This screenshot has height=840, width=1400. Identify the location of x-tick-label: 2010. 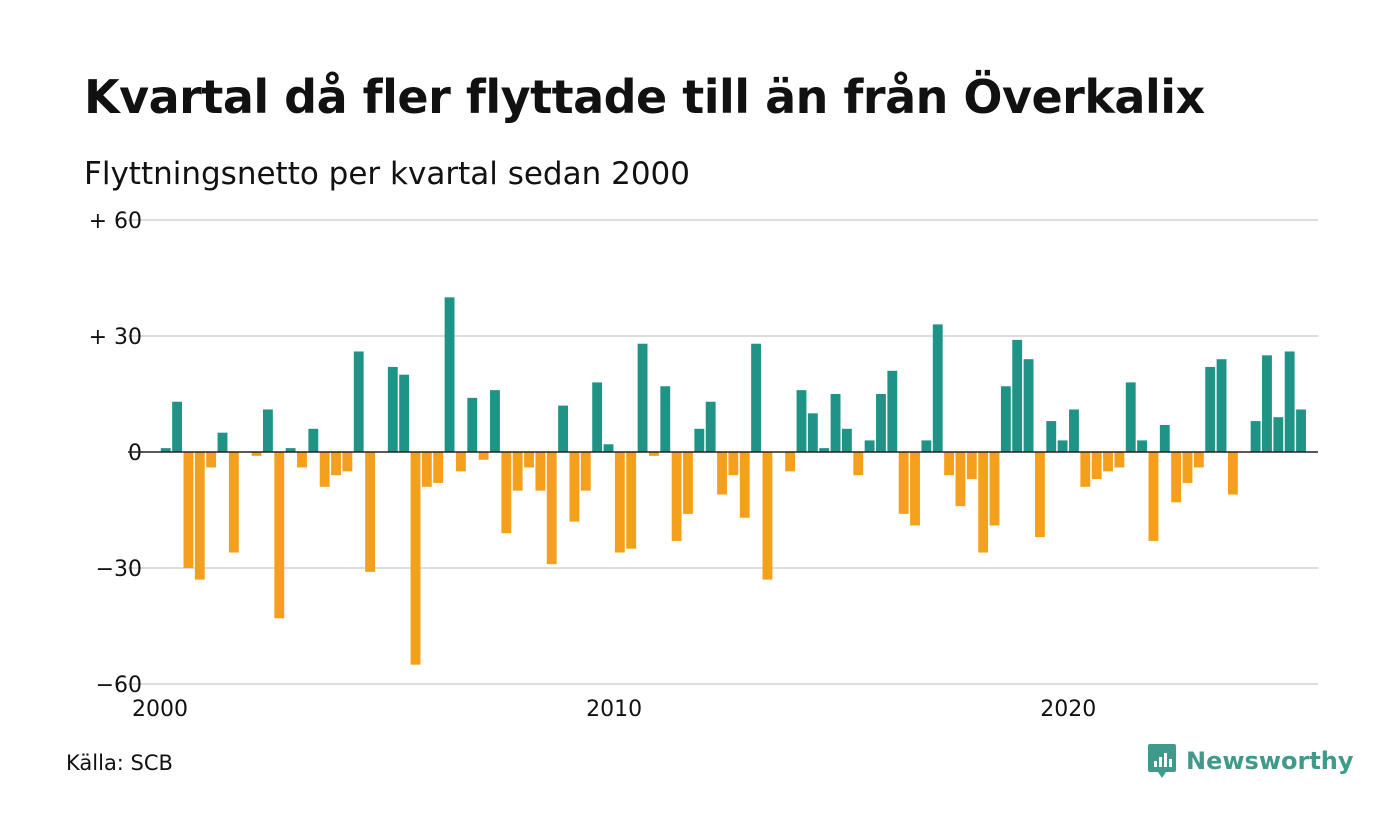
(614, 709).